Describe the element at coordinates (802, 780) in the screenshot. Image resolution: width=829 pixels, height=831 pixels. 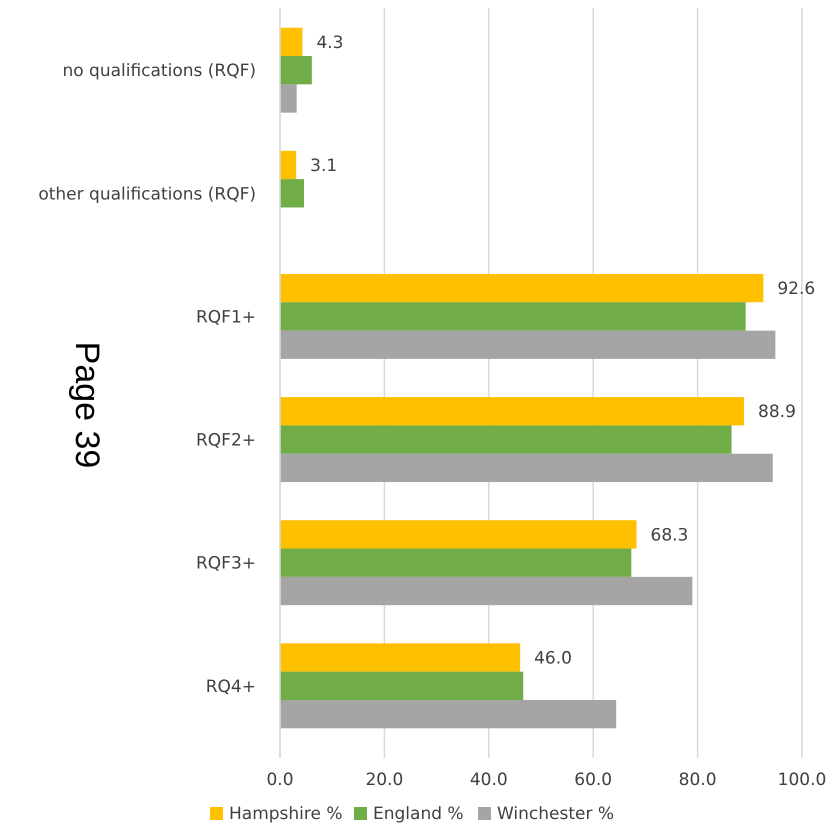
I see `x-tick-label: 100.0` at that location.